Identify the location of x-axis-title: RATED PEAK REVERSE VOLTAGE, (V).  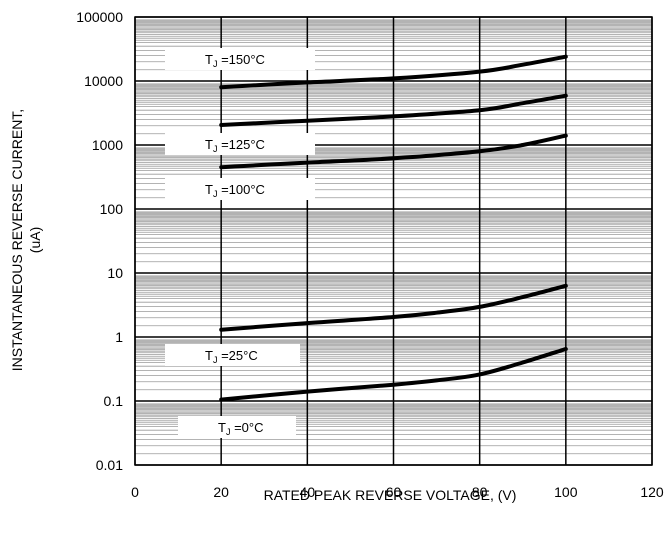
(390, 495).